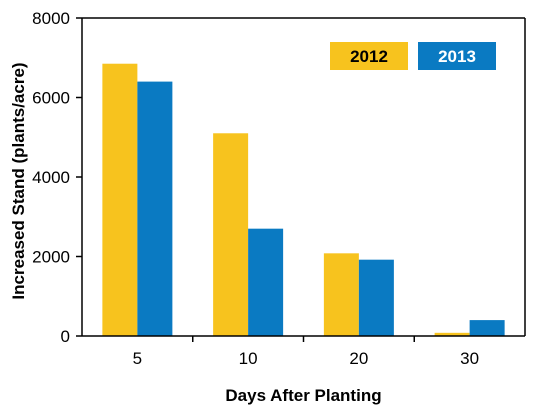  Describe the element at coordinates (137, 358) in the screenshot. I see `x-tick-label: 5` at that location.